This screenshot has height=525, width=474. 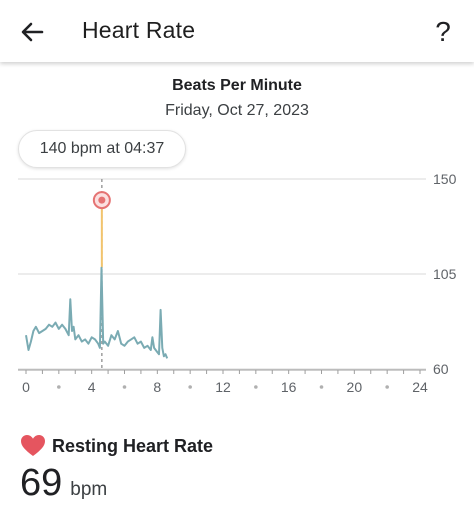 What do you see at coordinates (157, 387) in the screenshot?
I see `x-tick-label: 8` at bounding box center [157, 387].